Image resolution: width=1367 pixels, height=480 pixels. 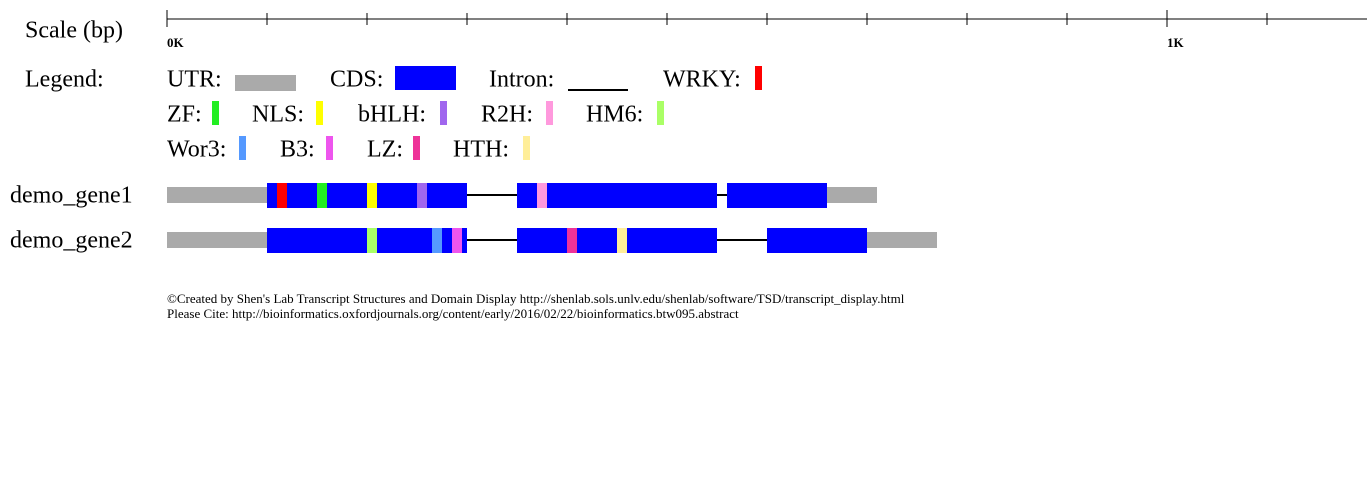 I want to click on legend-label: NLS:, so click(x=278, y=115).